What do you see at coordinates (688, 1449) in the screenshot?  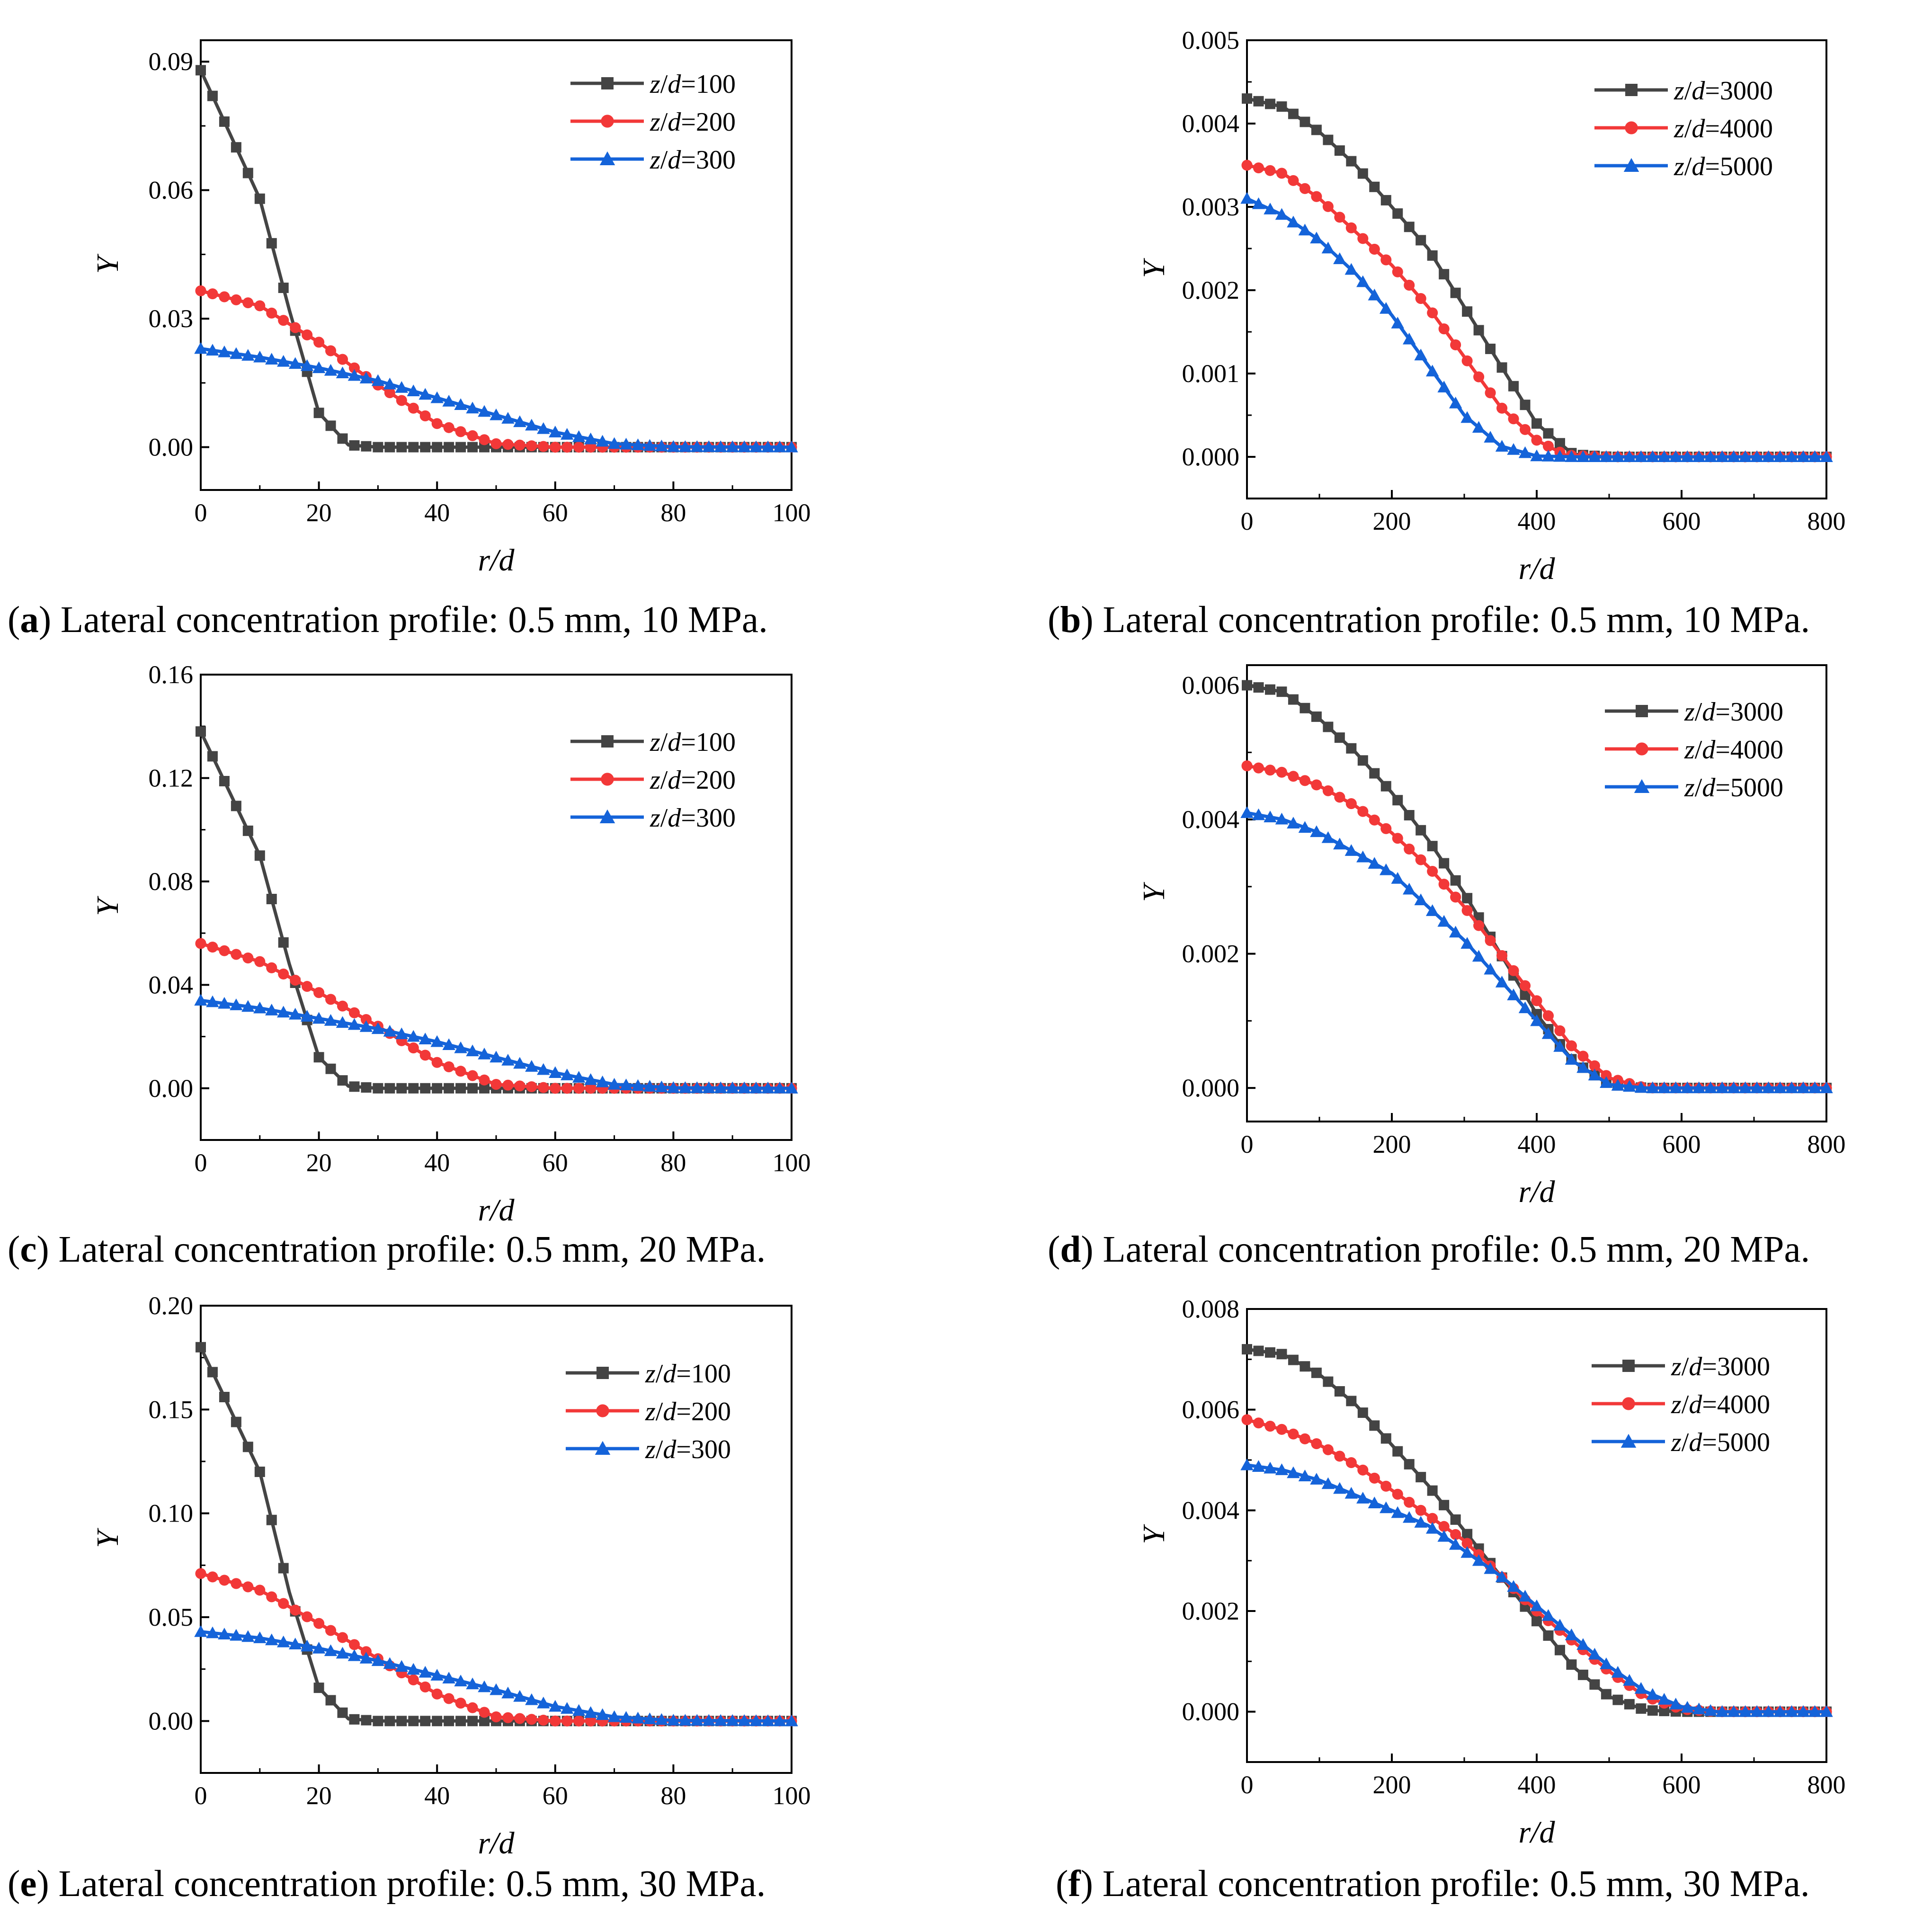 I see `legend-label: z/d=300` at bounding box center [688, 1449].